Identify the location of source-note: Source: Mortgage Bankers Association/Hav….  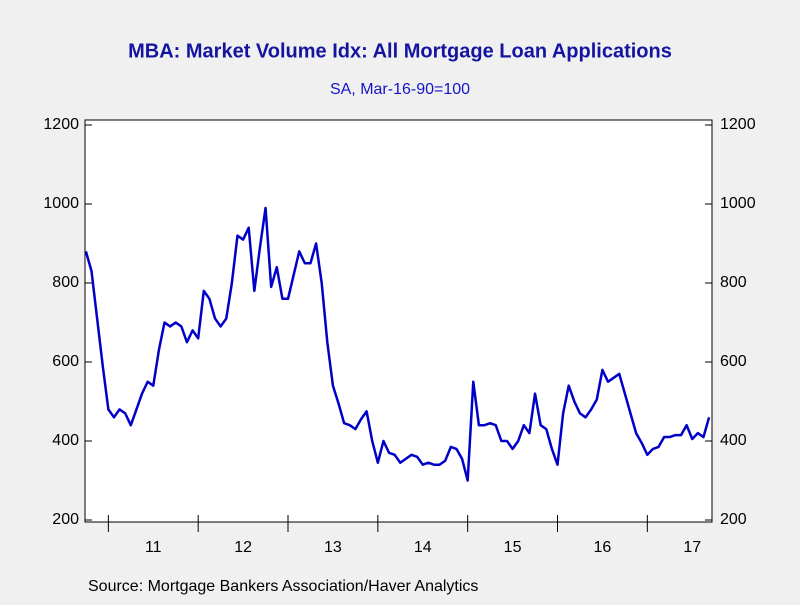
(283, 586).